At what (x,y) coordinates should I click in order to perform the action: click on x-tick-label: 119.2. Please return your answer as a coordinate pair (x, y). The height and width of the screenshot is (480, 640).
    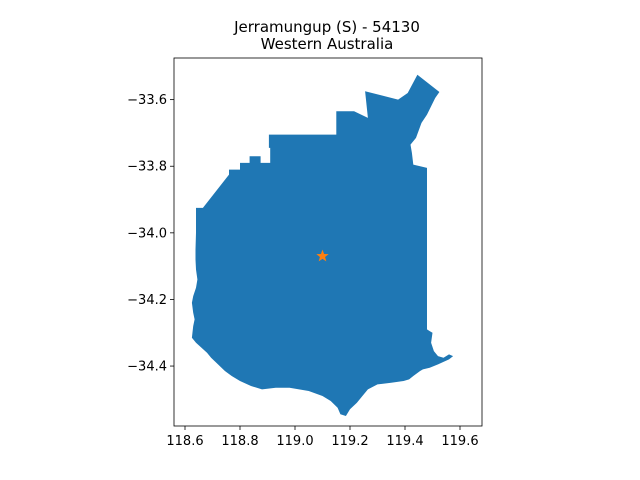
    Looking at the image, I should click on (349, 441).